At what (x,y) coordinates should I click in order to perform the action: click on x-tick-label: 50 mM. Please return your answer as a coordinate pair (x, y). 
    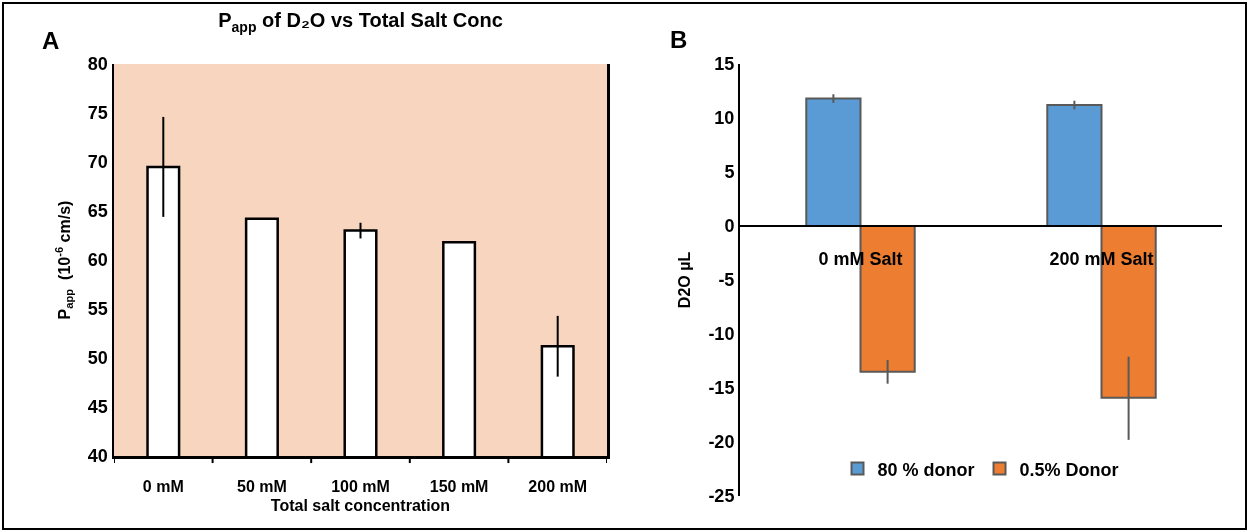
    Looking at the image, I should click on (262, 486).